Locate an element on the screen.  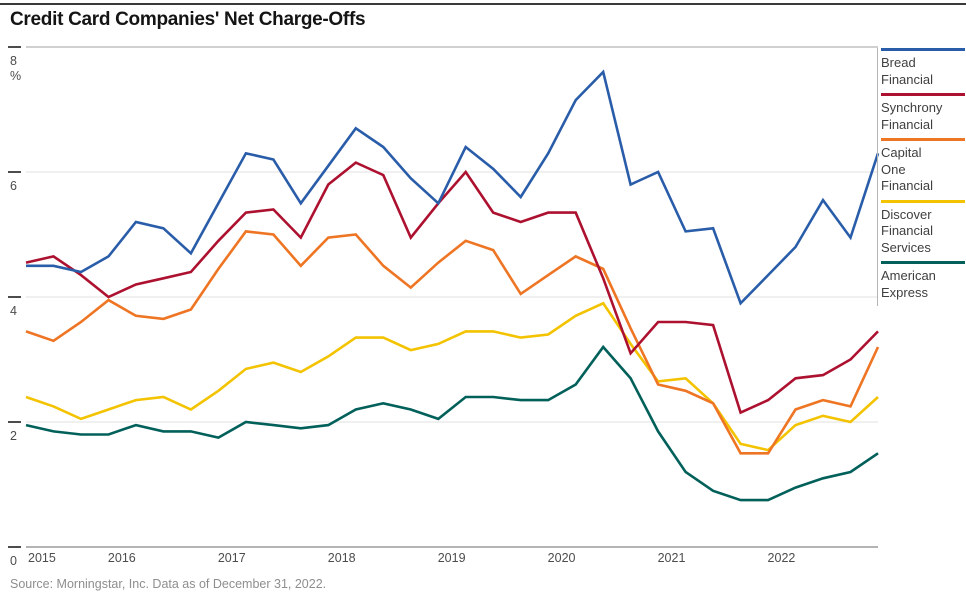
x-axis-label-2021: 2021 is located at coordinates (672, 558).